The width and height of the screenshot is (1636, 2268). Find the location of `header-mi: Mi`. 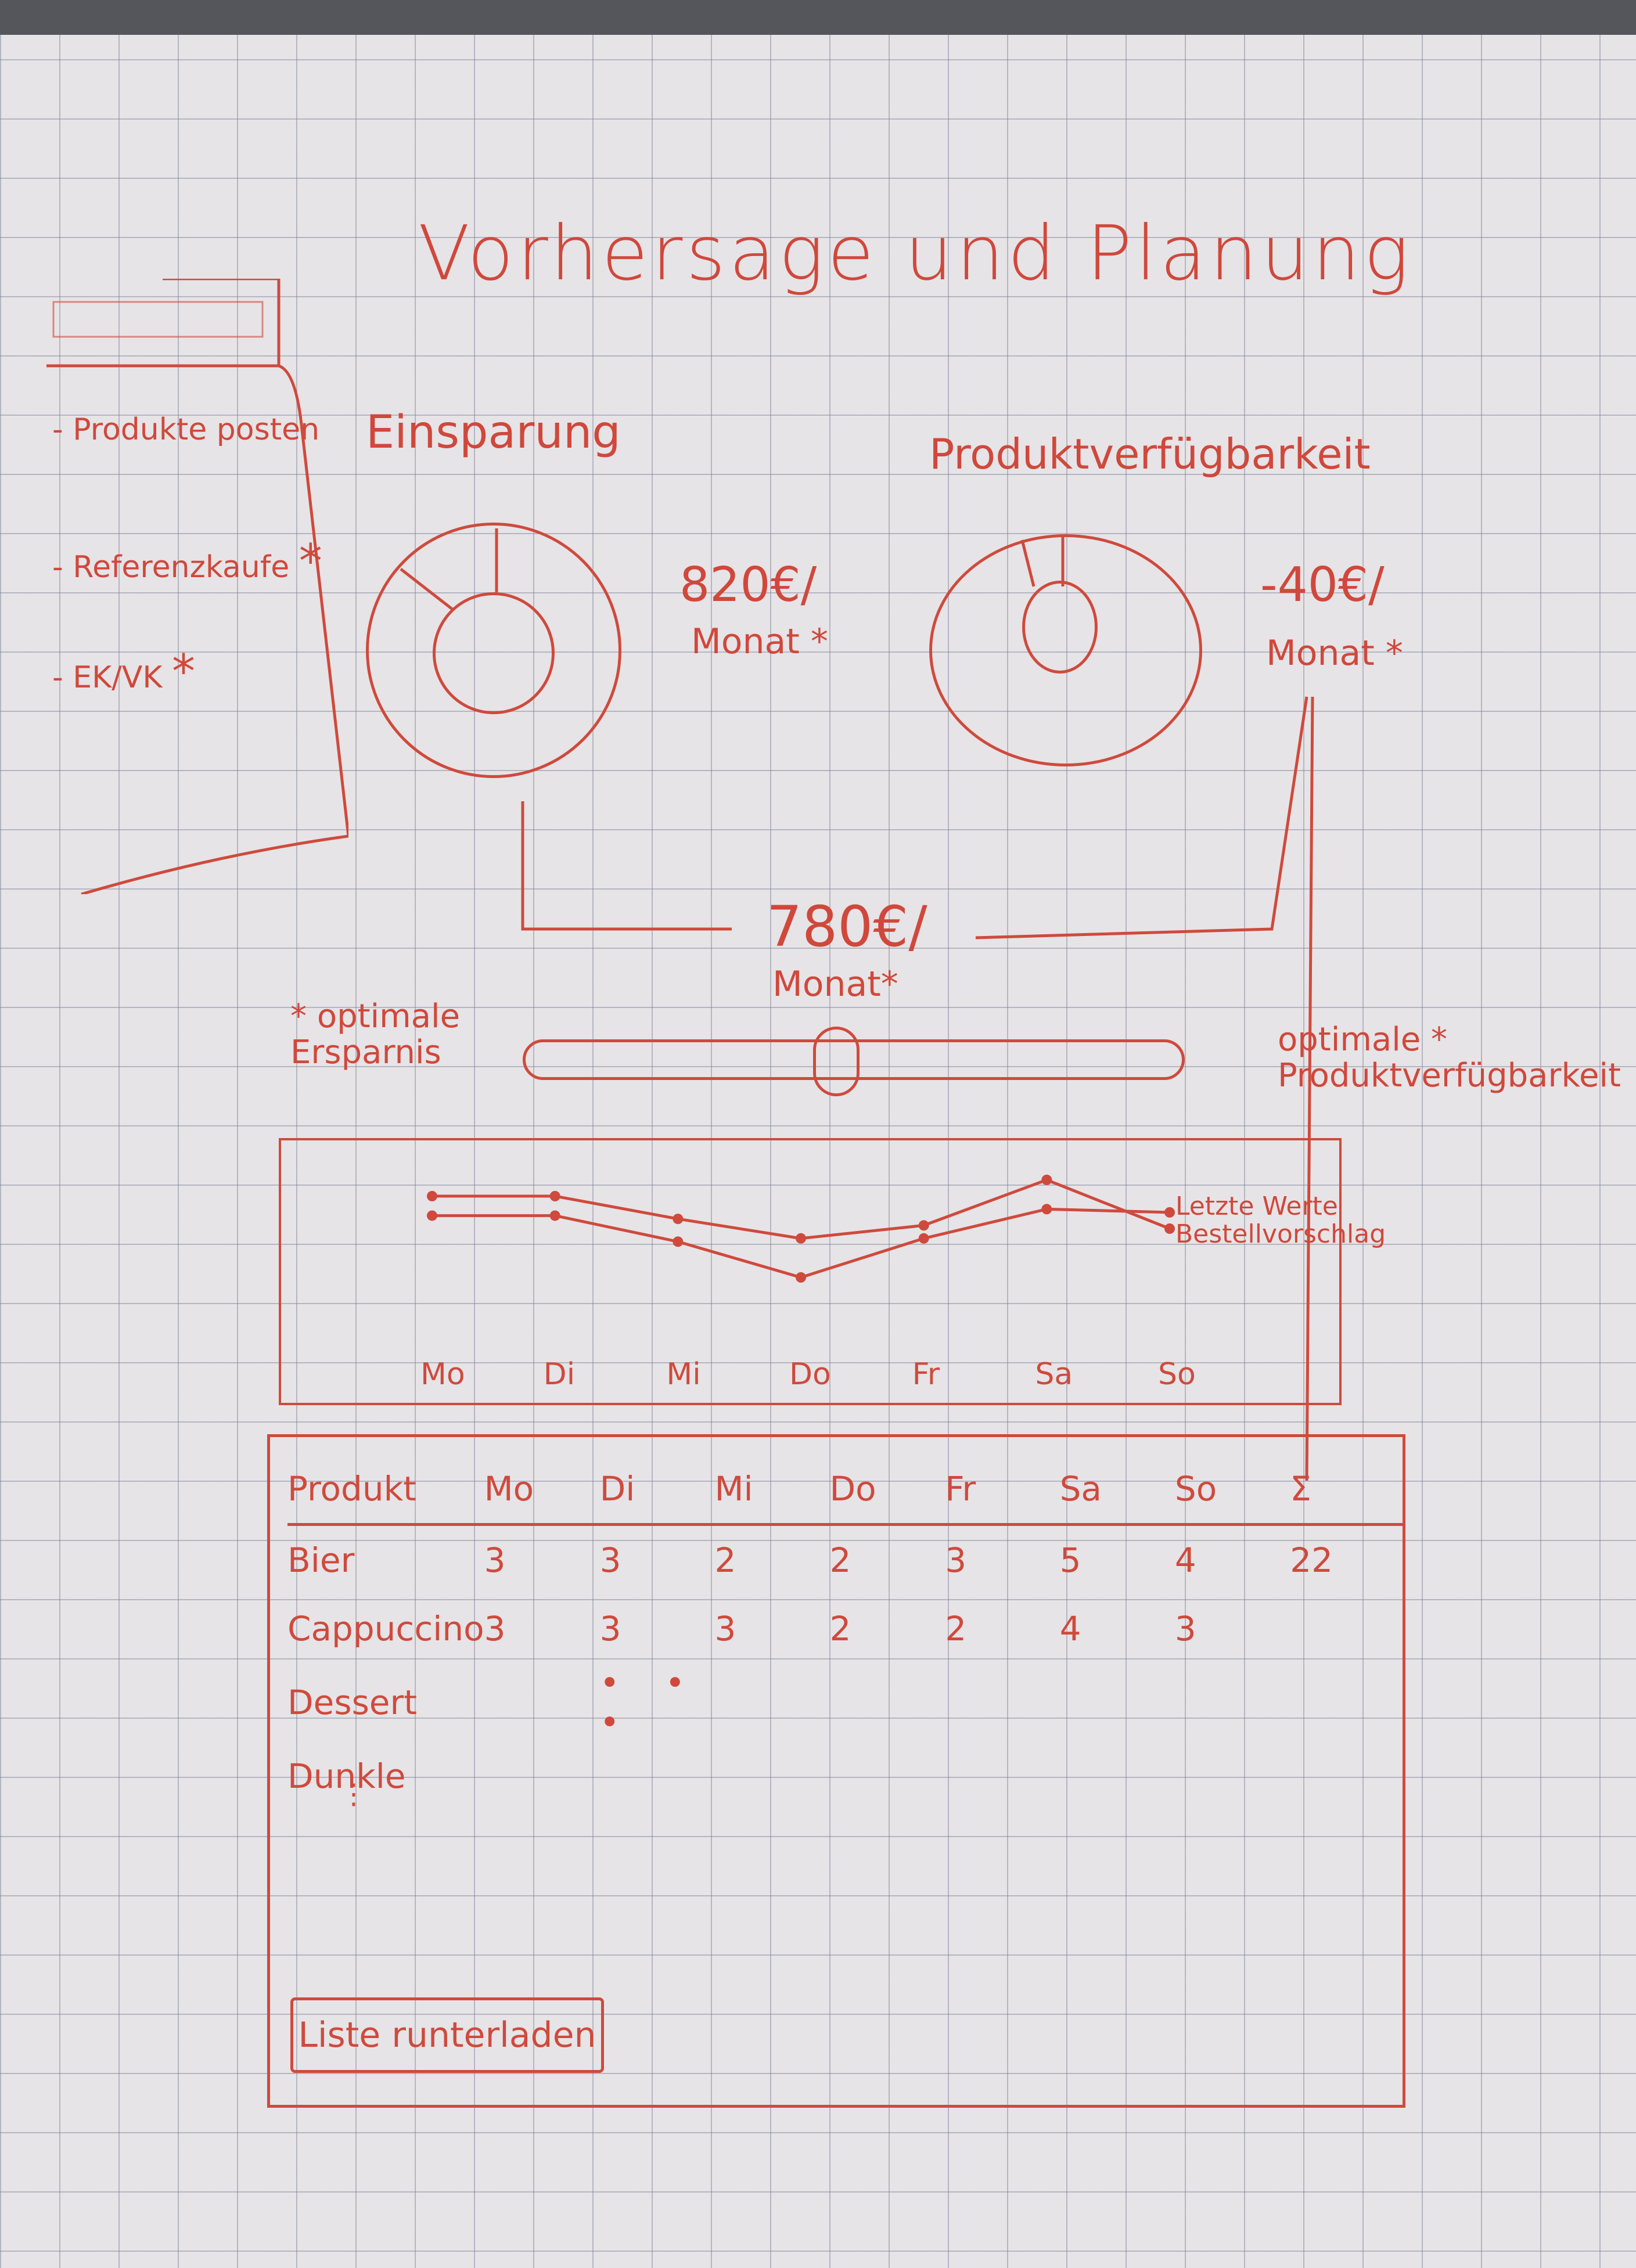

header-mi: Mi is located at coordinates (772, 1490).